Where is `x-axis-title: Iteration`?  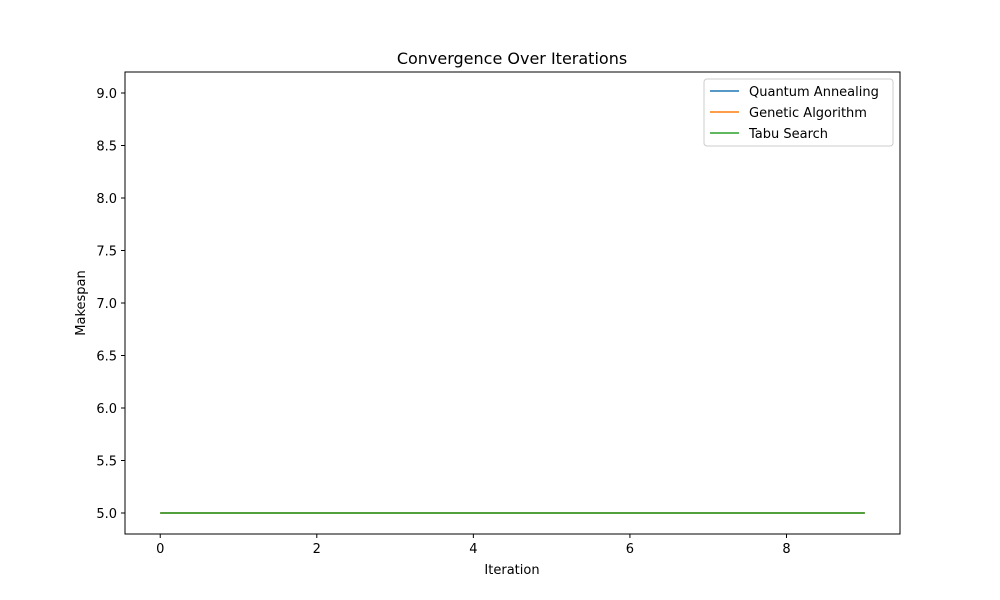
x-axis-title: Iteration is located at coordinates (511, 570).